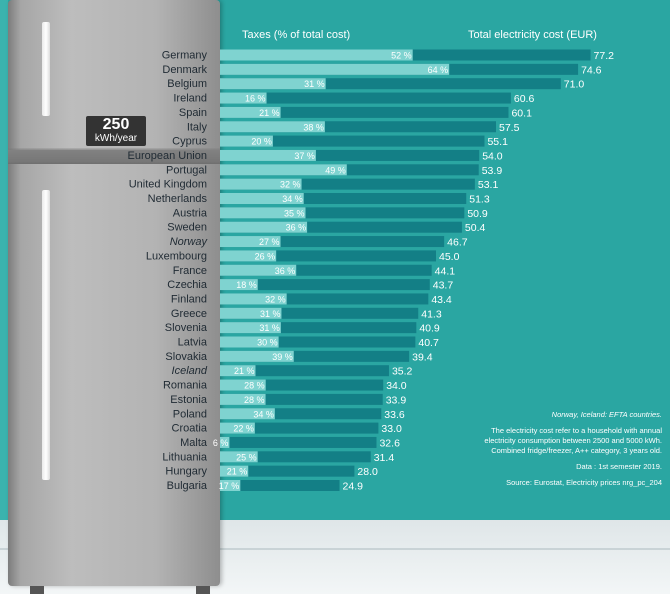 The width and height of the screenshot is (670, 594). I want to click on eu-highlight-band, so click(114, 155).